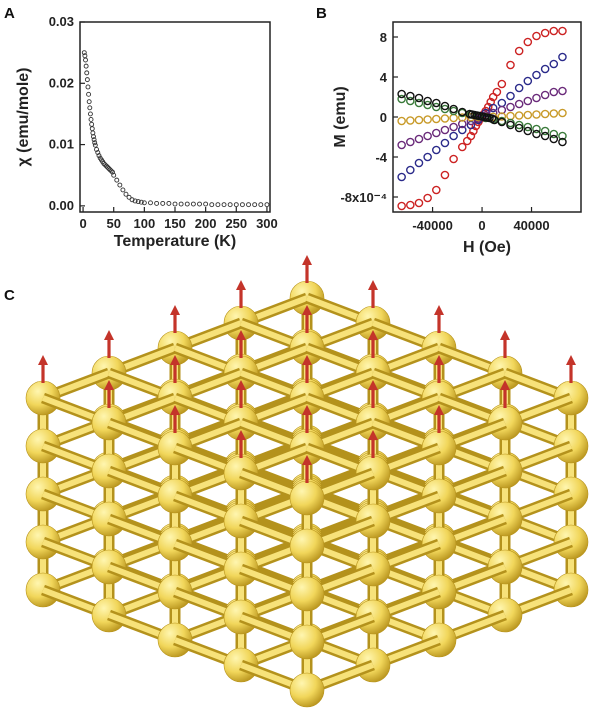 This screenshot has width=600, height=718. What do you see at coordinates (531, 225) in the screenshot?
I see `chart-b-xtick-label: 40000` at bounding box center [531, 225].